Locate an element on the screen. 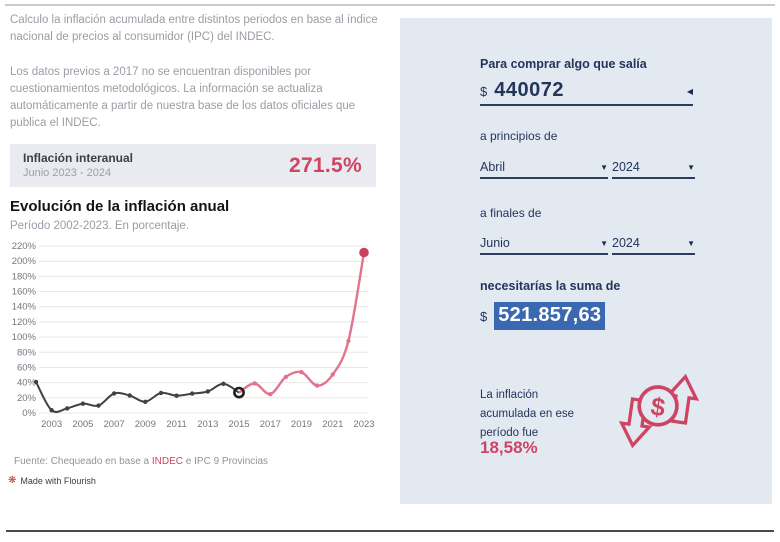 The width and height of the screenshot is (780, 542). flourish-credit: ❋ Made with Flourish is located at coordinates (52, 481).